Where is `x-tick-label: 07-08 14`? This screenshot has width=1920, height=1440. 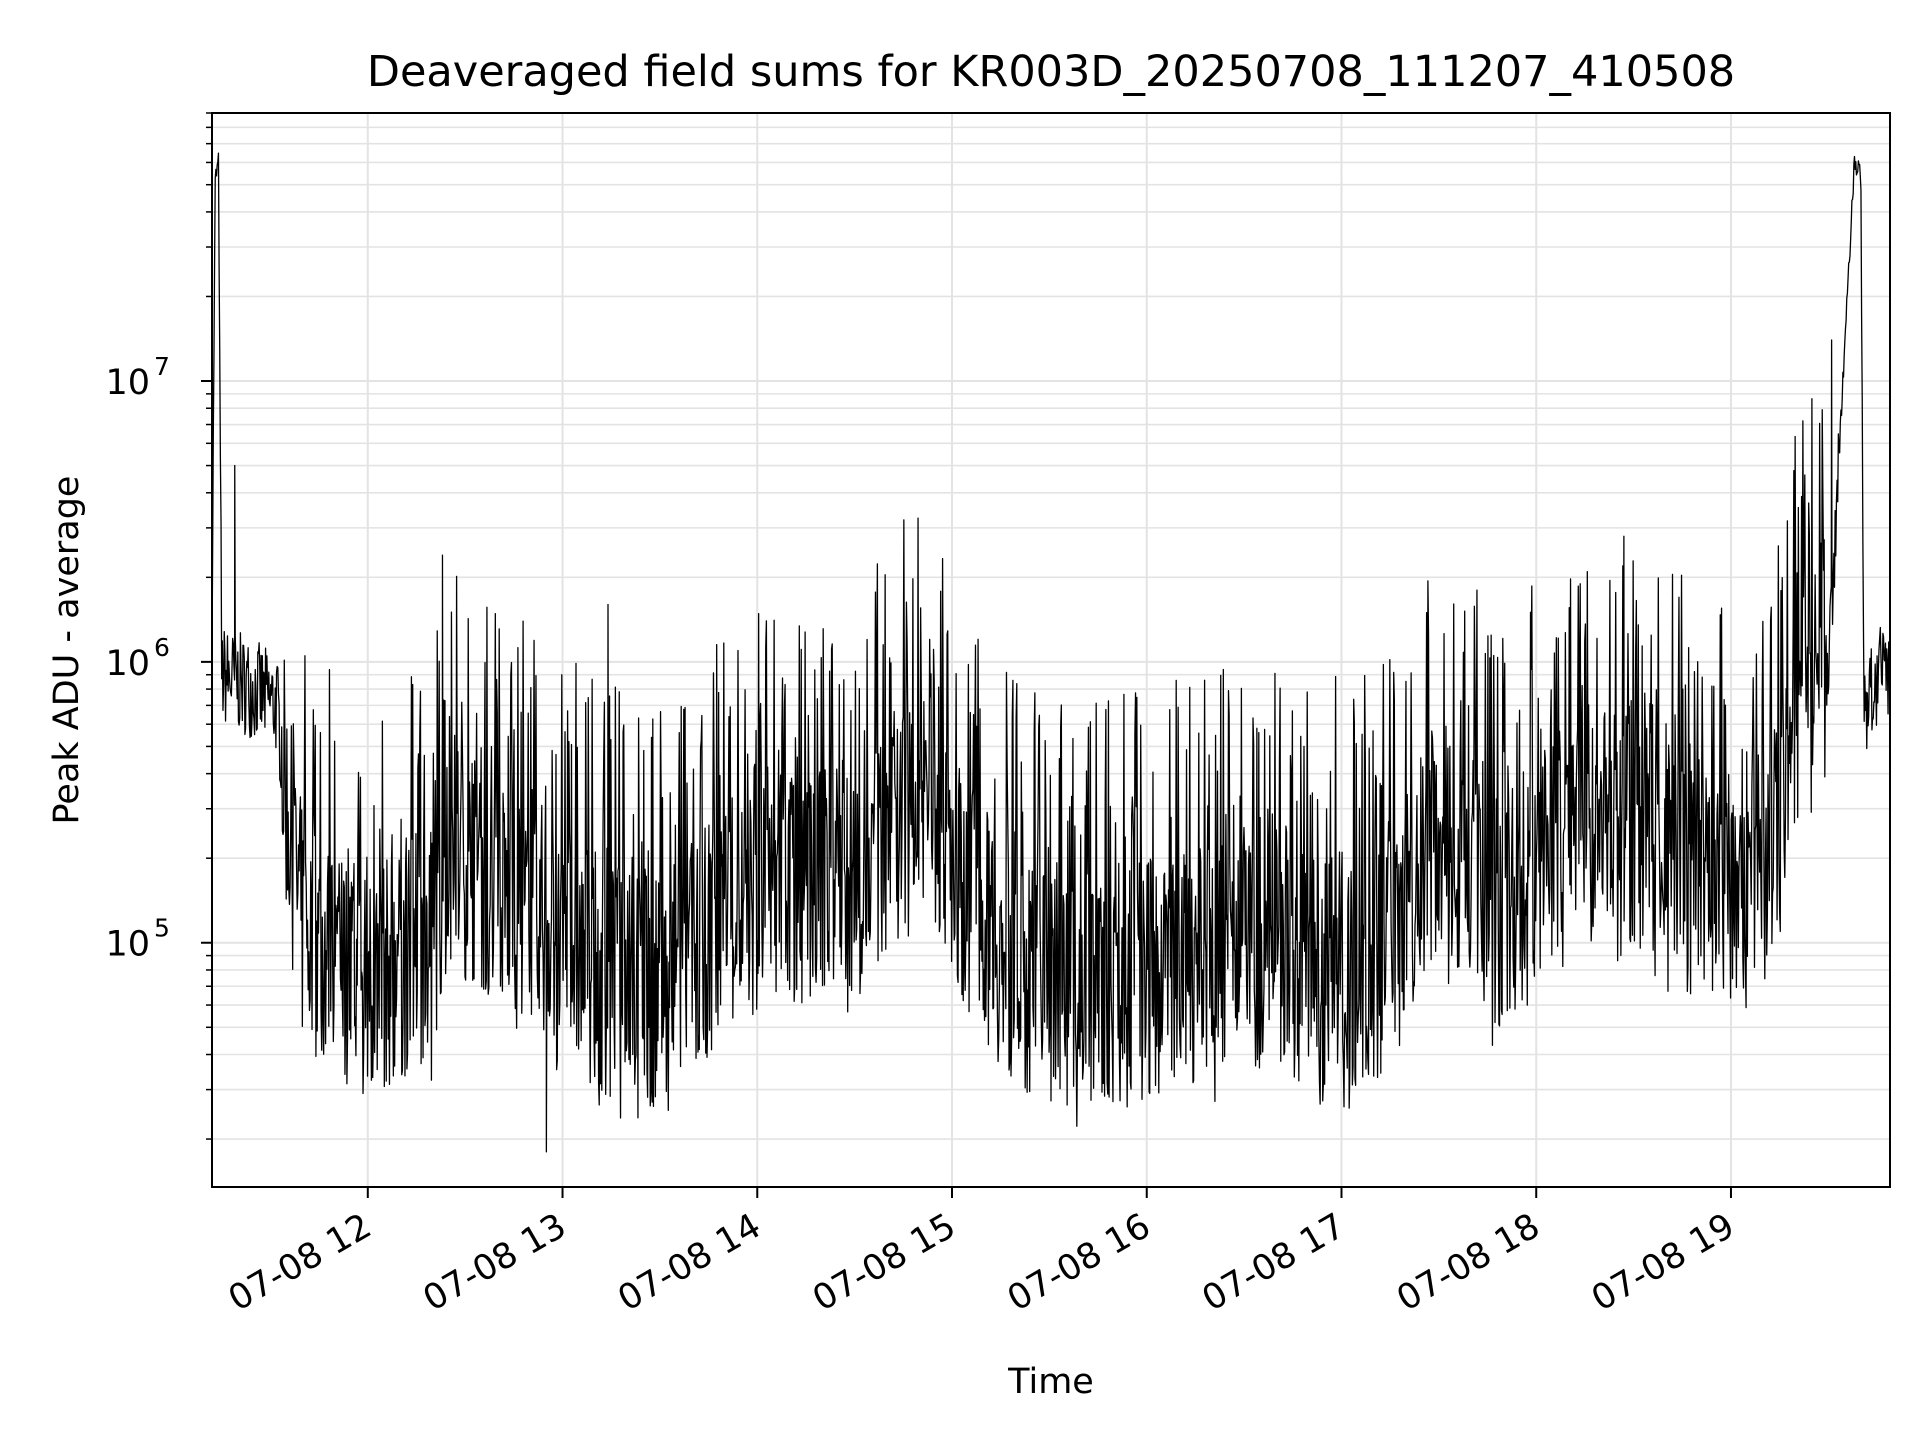 x-tick-label: 07-08 14 is located at coordinates (689, 1262).